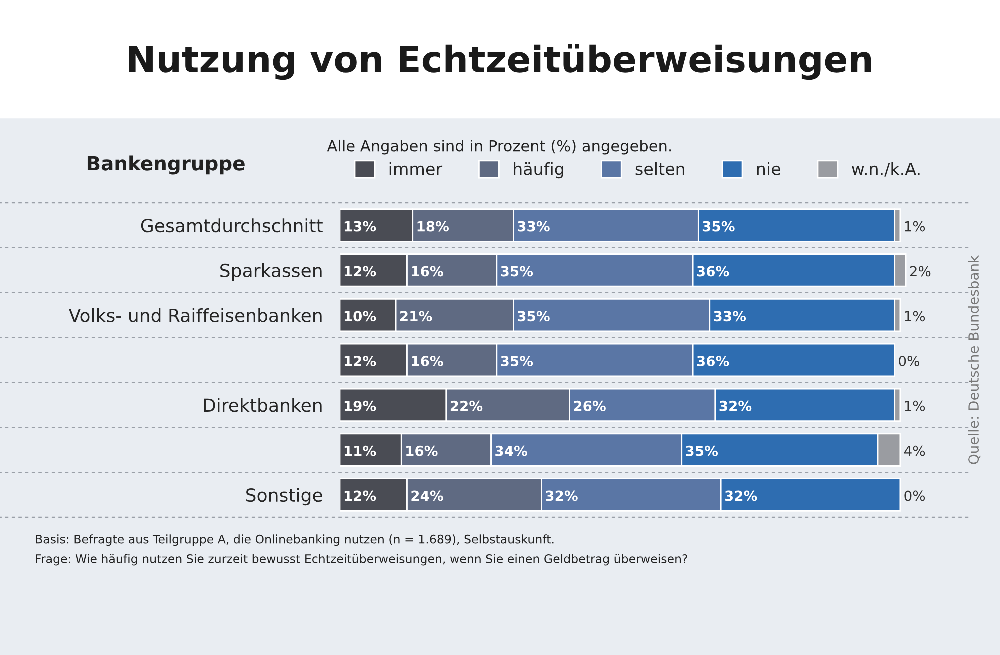 This screenshot has height=655, width=1000. What do you see at coordinates (466, 406) in the screenshot?
I see `data-label: 22%` at bounding box center [466, 406].